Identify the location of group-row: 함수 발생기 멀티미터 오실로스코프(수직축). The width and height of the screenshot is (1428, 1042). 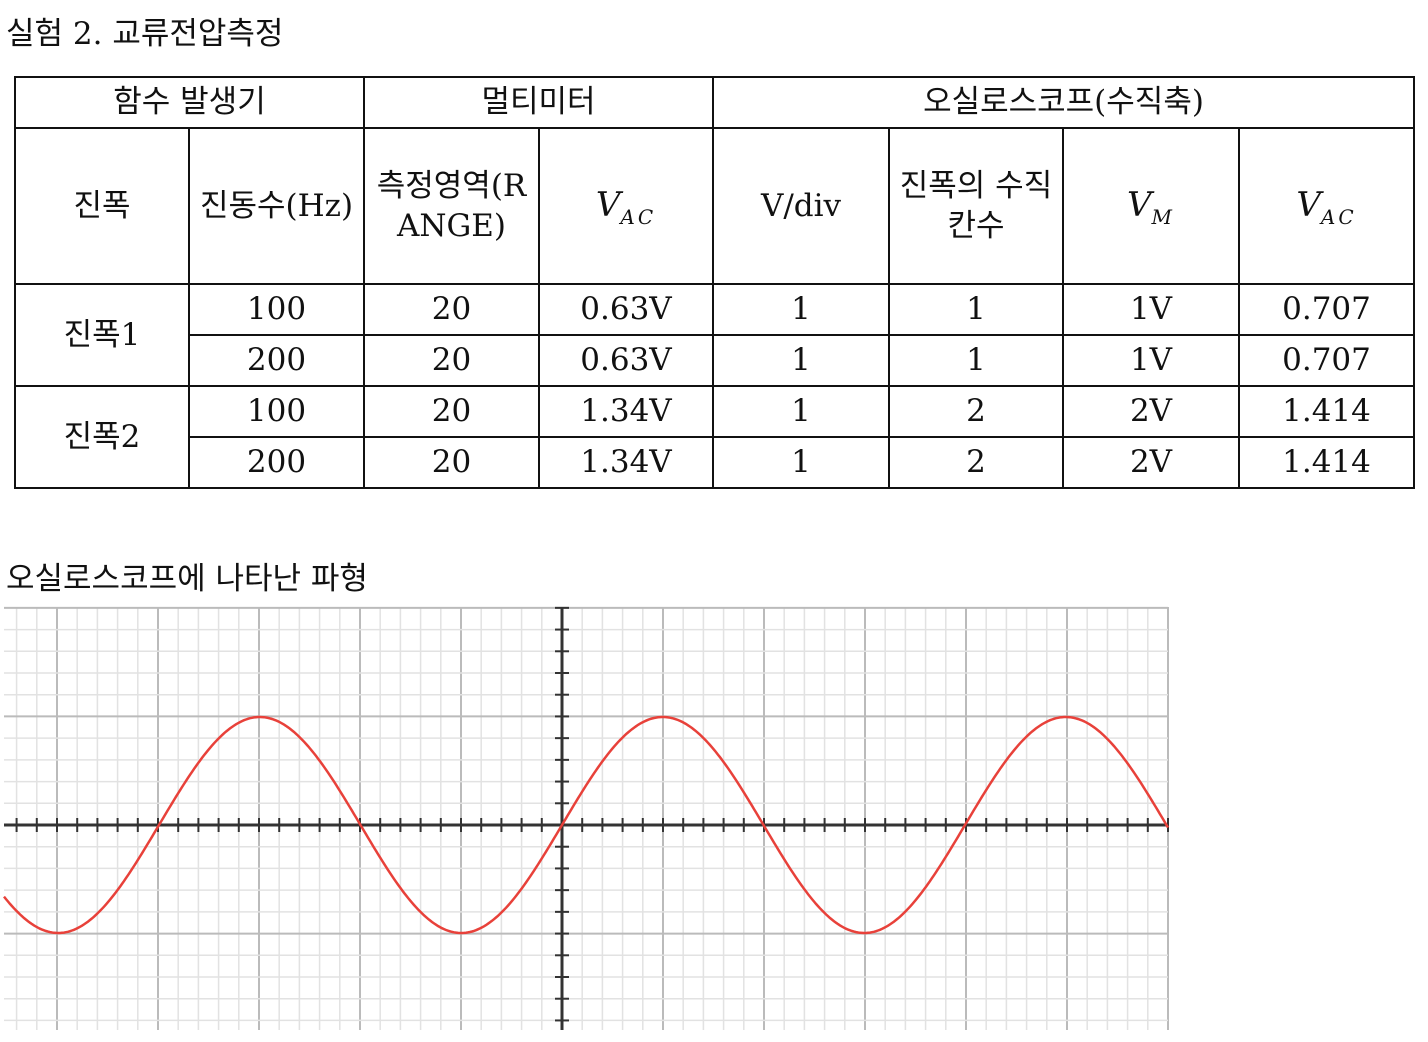
(714, 102).